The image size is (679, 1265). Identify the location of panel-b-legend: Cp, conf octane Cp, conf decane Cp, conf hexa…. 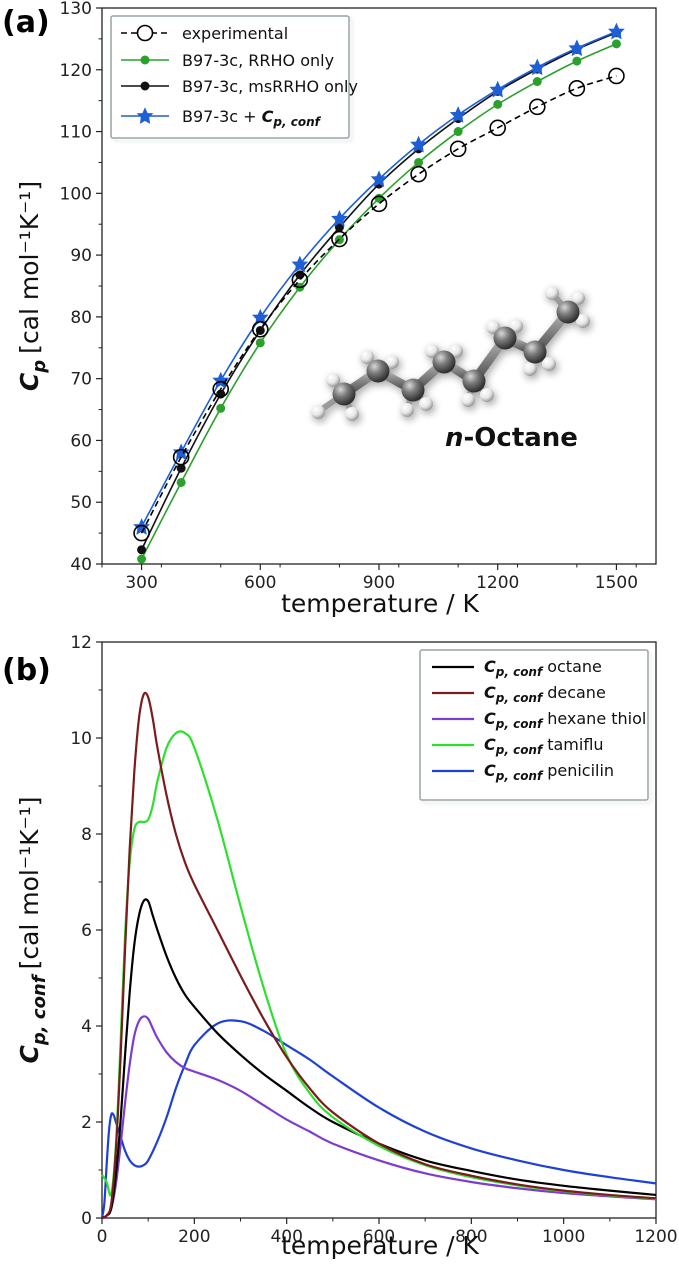
(534, 725).